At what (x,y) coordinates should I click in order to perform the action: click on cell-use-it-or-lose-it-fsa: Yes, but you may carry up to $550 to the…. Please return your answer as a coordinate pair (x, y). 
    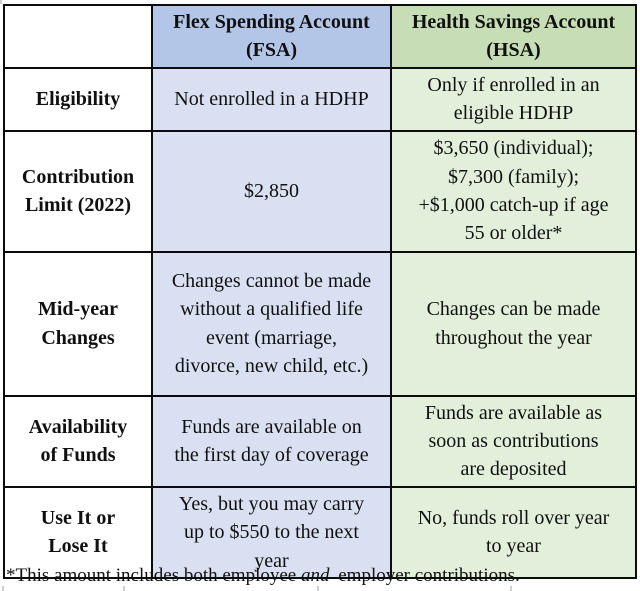
    Looking at the image, I should click on (271, 532).